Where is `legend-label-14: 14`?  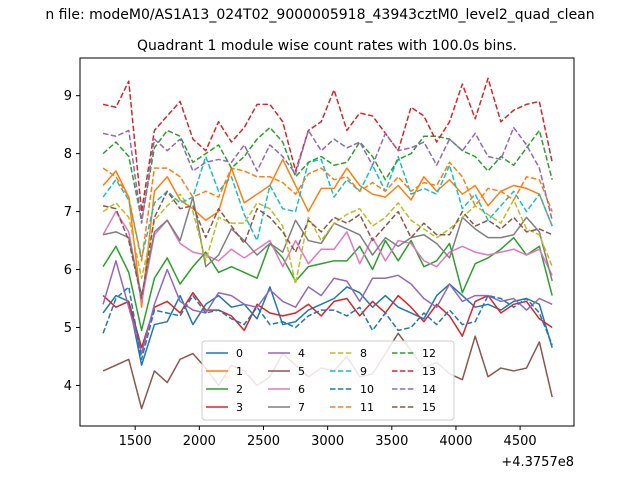 legend-label-14: 14 is located at coordinates (429, 389).